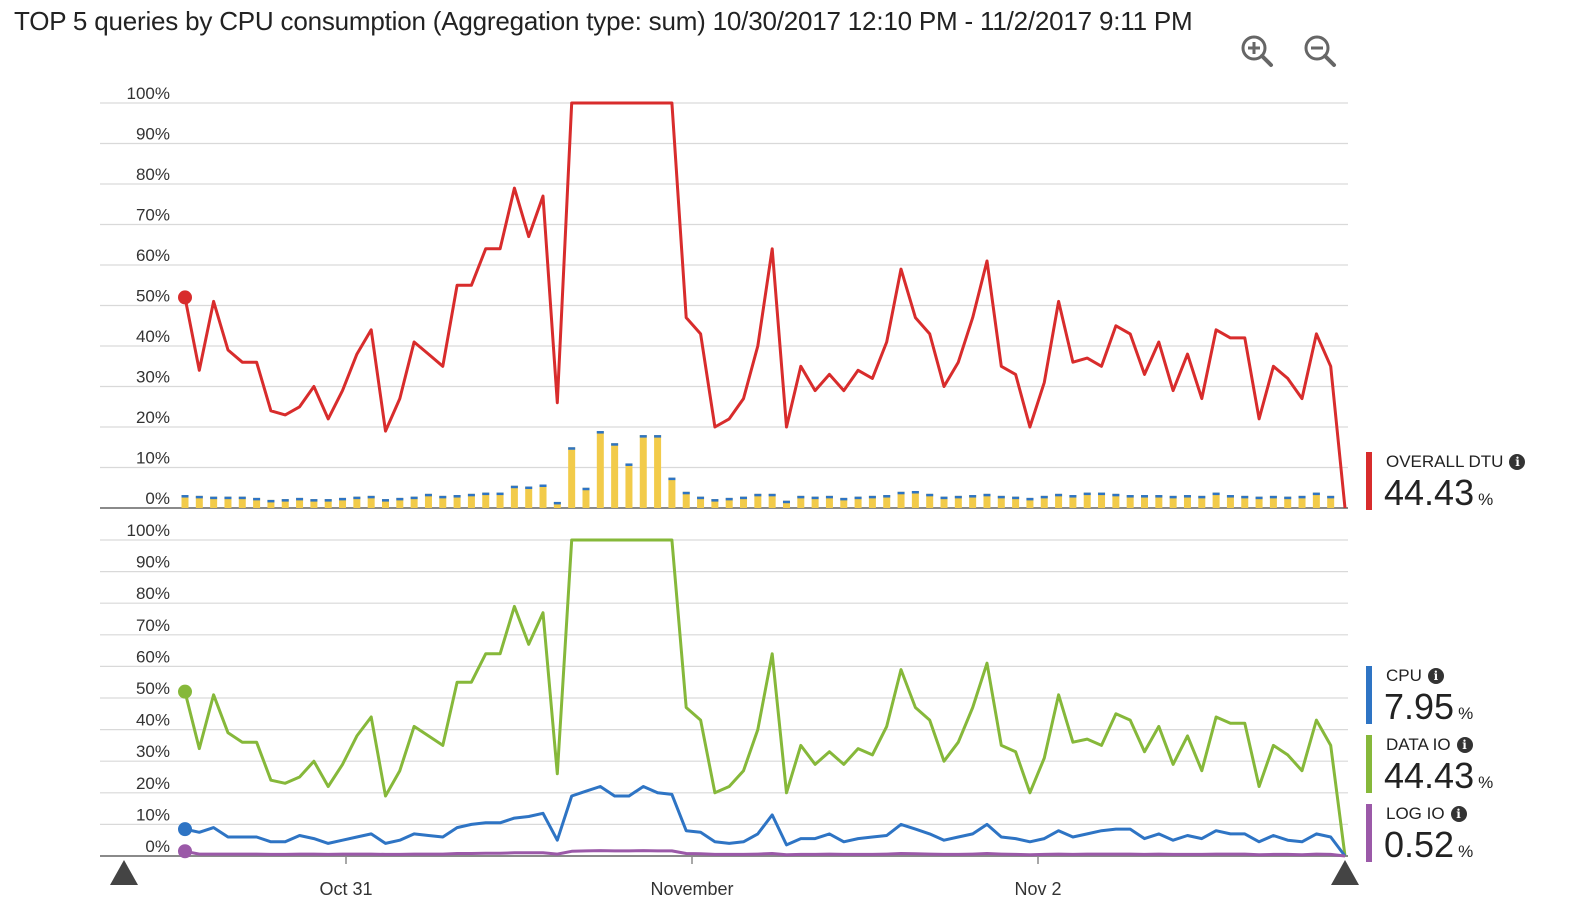  I want to click on value-overall-dtu: 44.43, so click(1429, 492).